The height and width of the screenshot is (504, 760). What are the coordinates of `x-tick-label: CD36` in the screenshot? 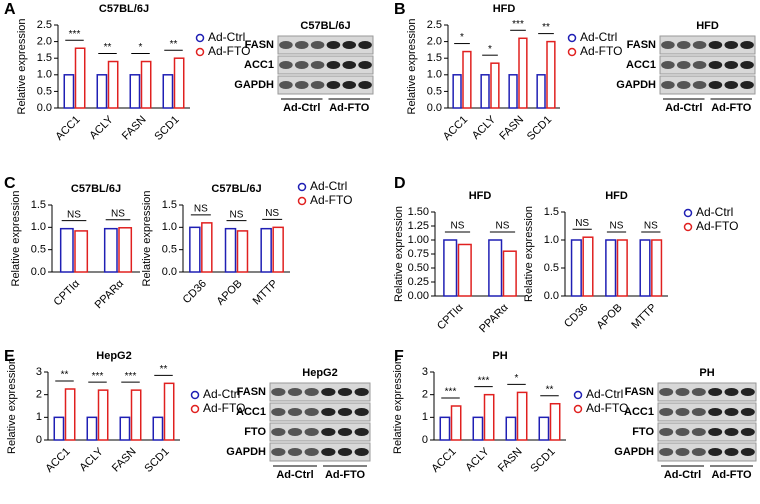 It's located at (195, 292).